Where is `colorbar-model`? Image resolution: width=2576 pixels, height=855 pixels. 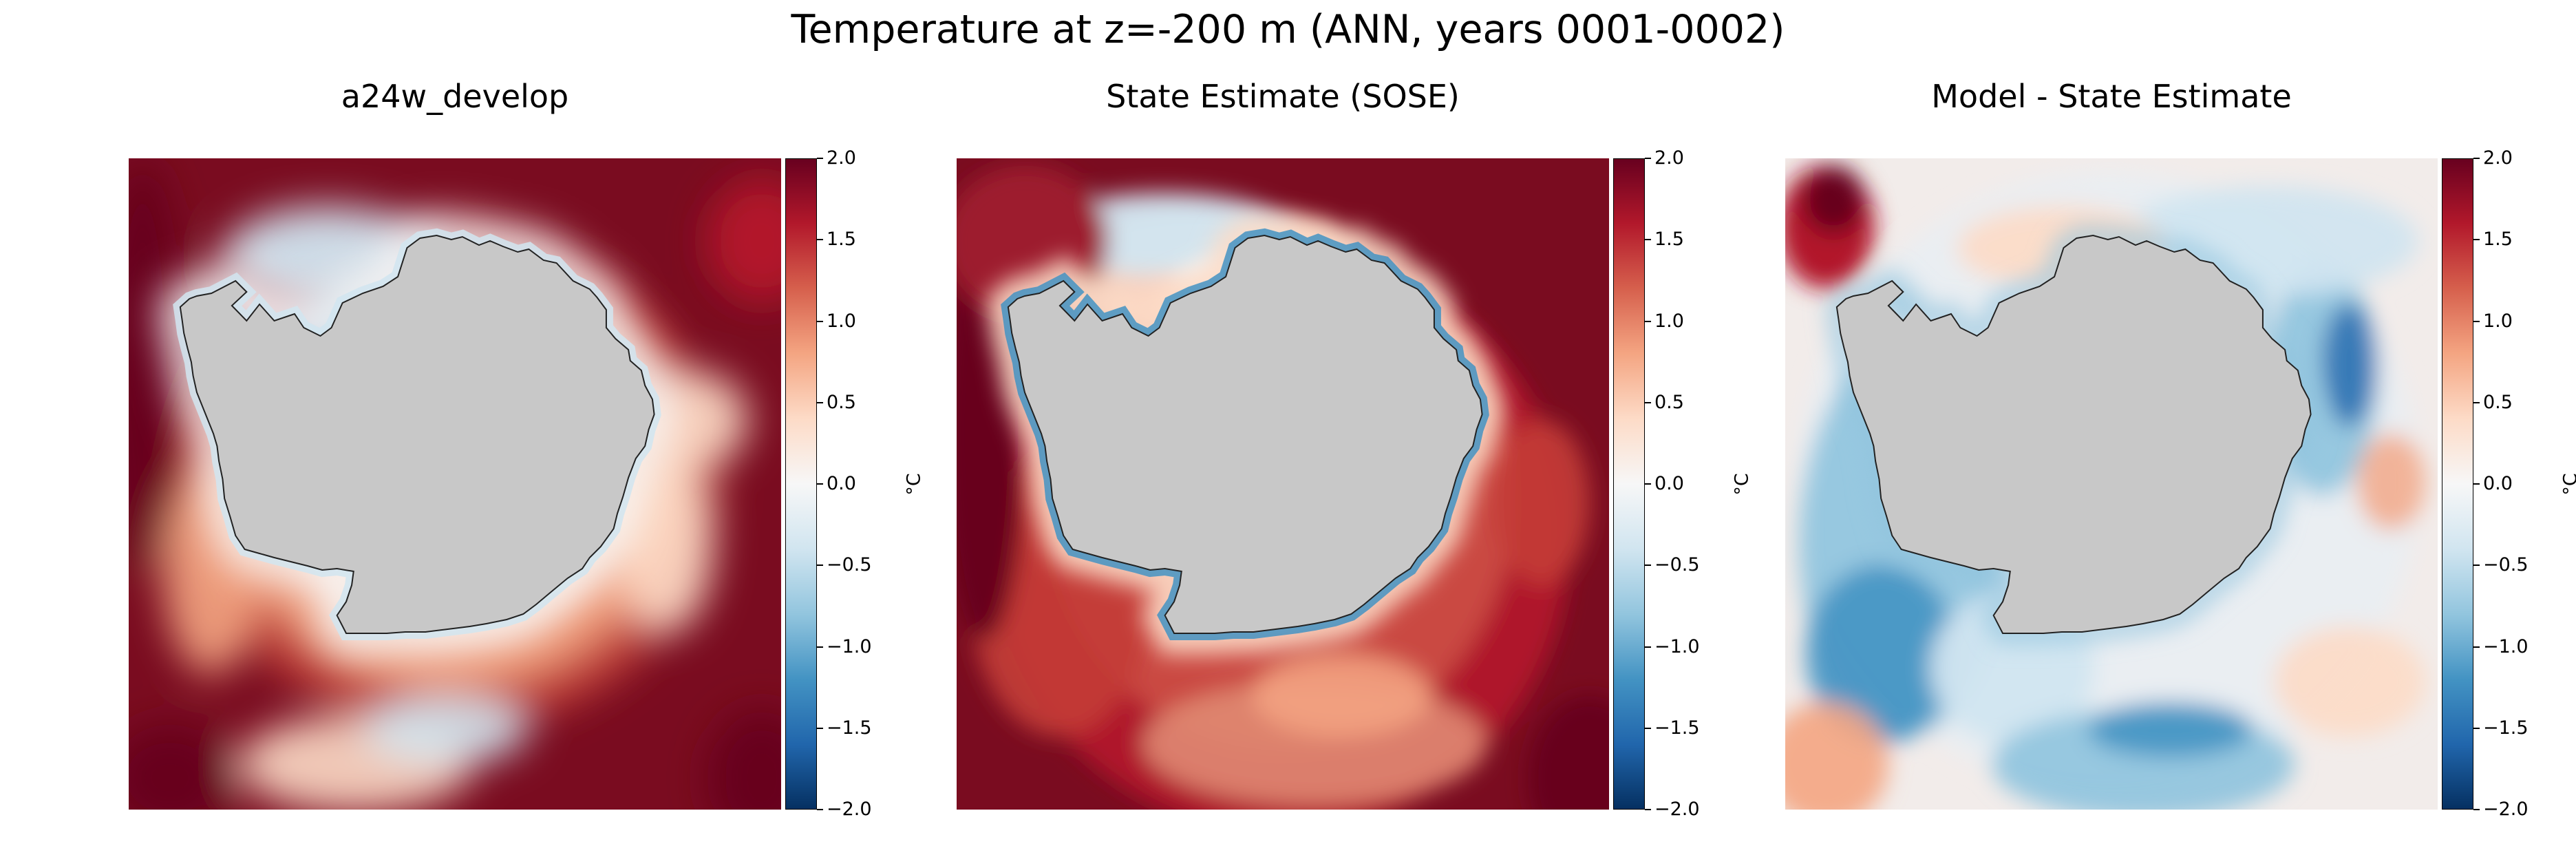 colorbar-model is located at coordinates (801, 484).